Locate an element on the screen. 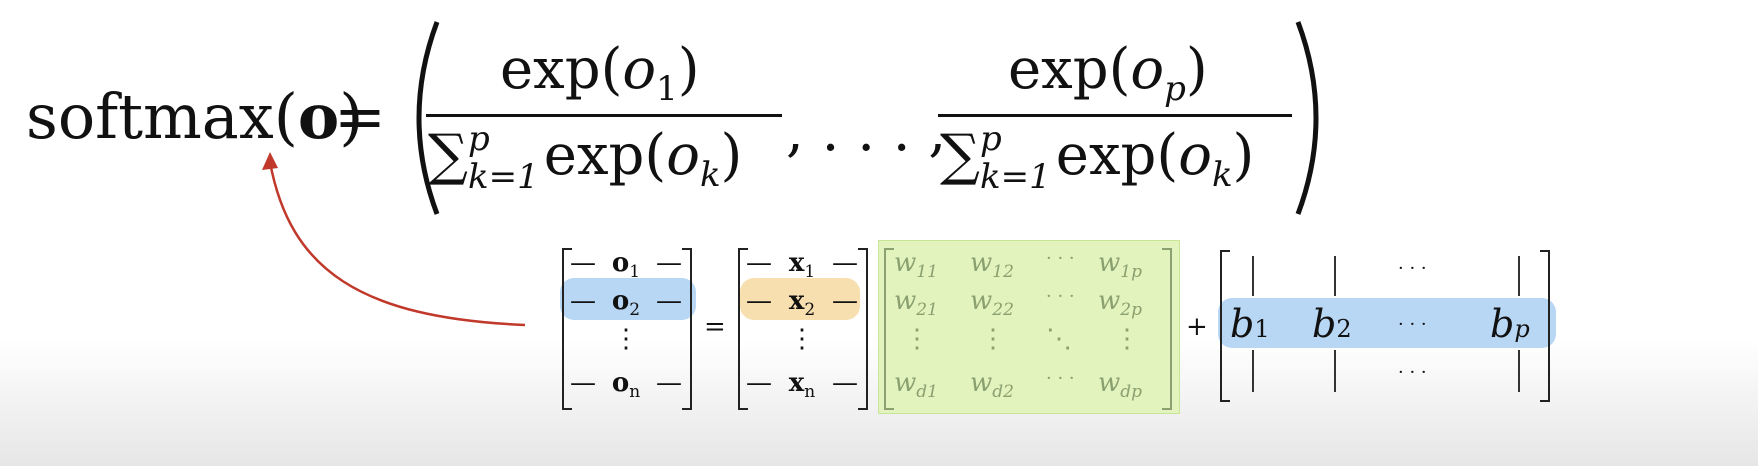  X-left-bracket is located at coordinates (743, 329).